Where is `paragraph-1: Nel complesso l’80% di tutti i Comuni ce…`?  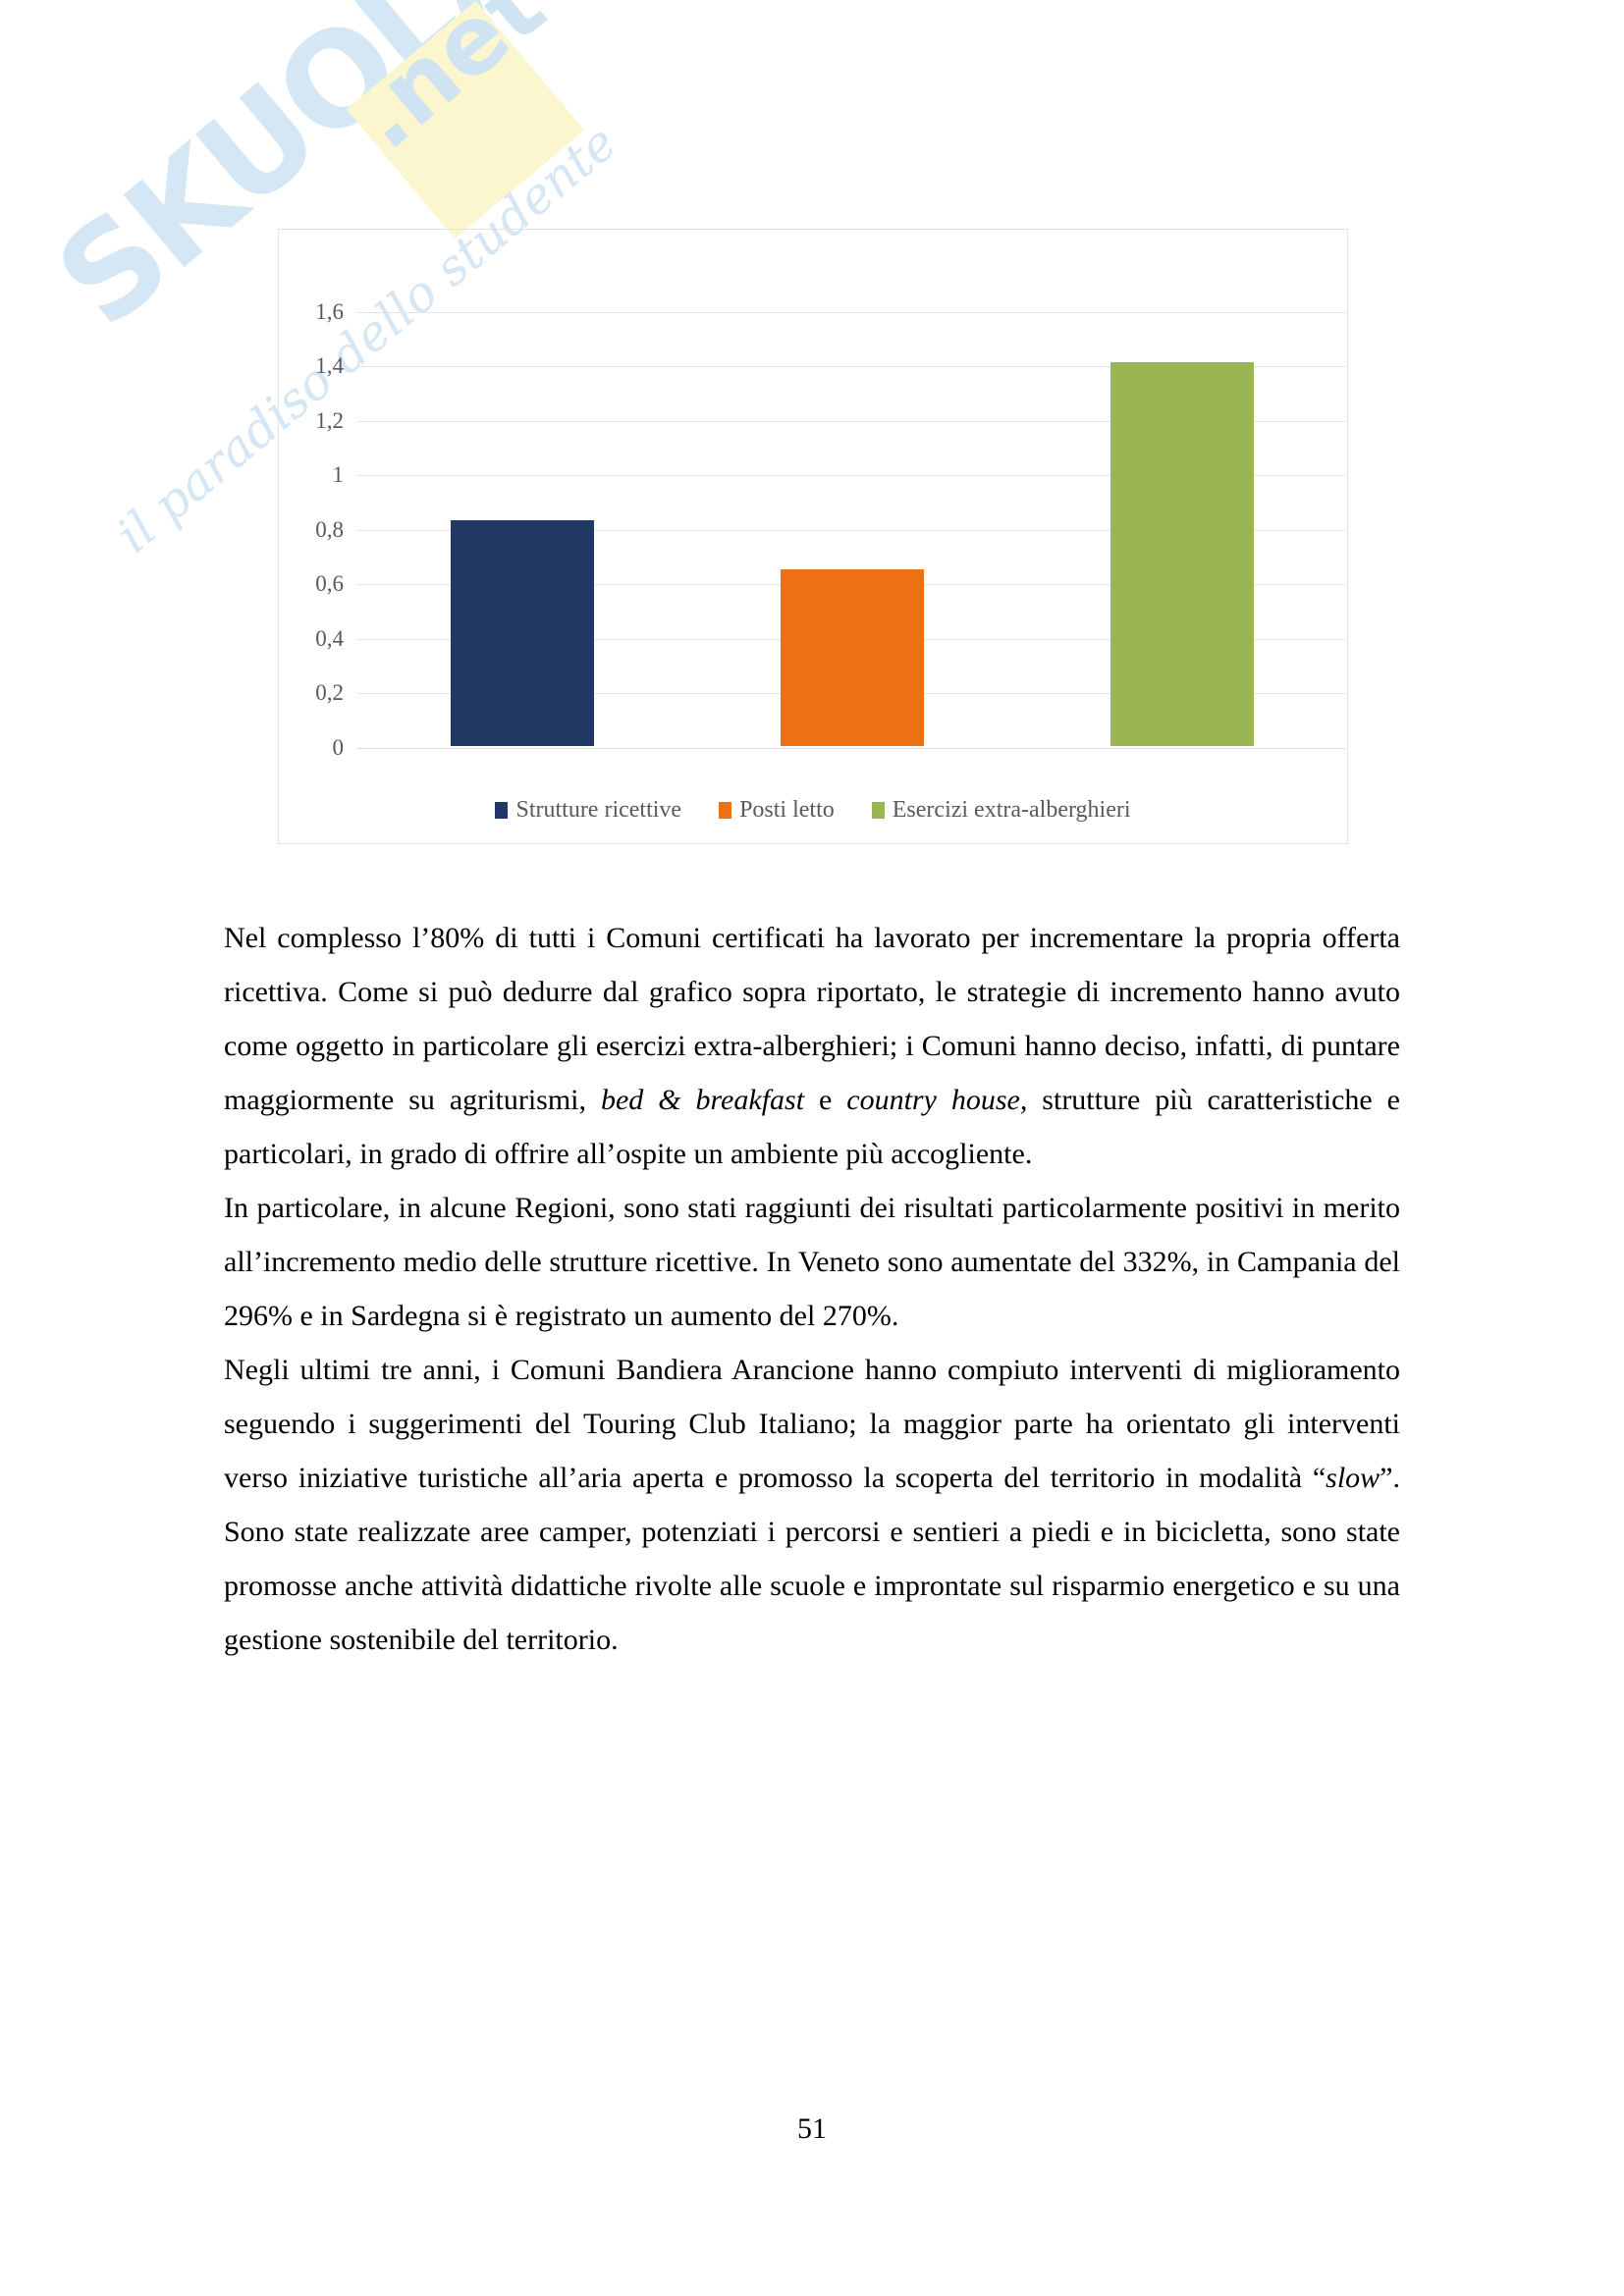 paragraph-1: Nel complesso l’80% di tutti i Comuni ce… is located at coordinates (812, 1046).